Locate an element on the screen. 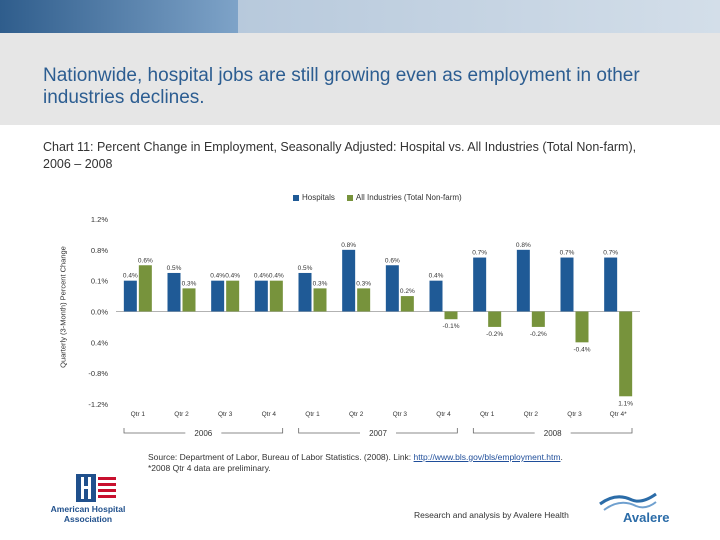 The height and width of the screenshot is (540, 720). year-label: 2006 is located at coordinates (203, 433).